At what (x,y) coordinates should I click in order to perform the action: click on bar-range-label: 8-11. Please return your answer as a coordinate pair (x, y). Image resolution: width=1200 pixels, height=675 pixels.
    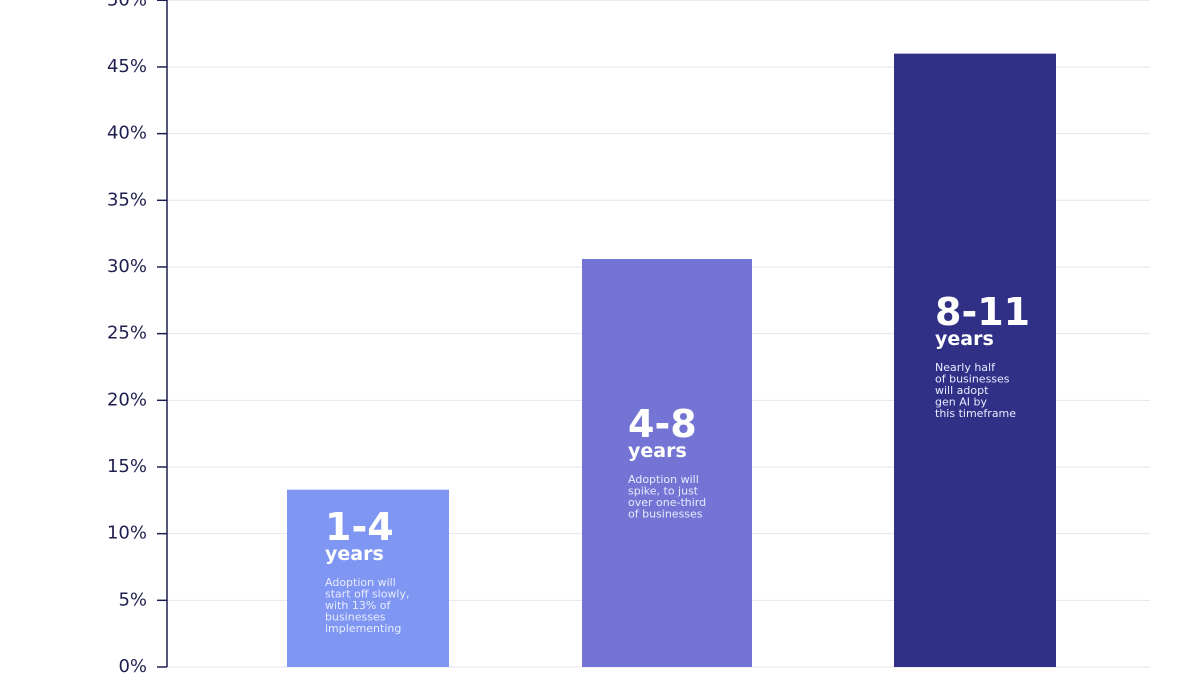
    Looking at the image, I should click on (982, 312).